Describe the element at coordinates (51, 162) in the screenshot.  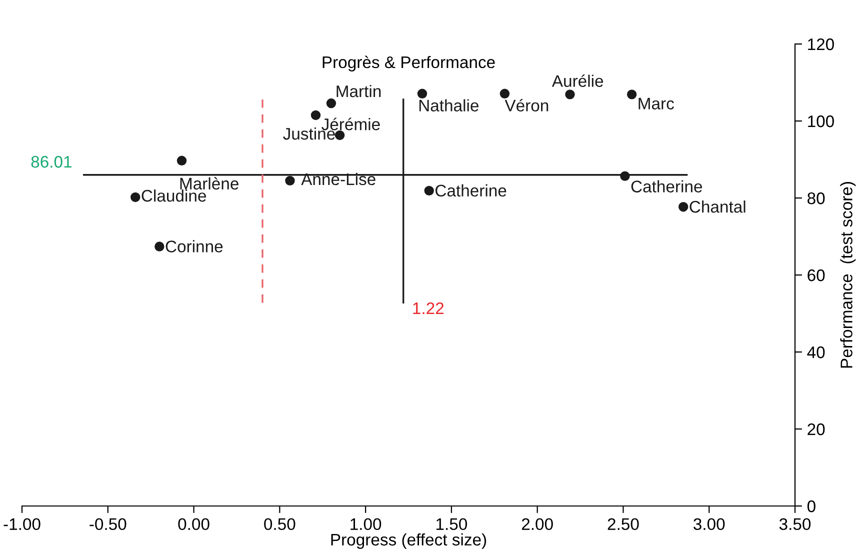
I see `ref-line-label: 86.01` at that location.